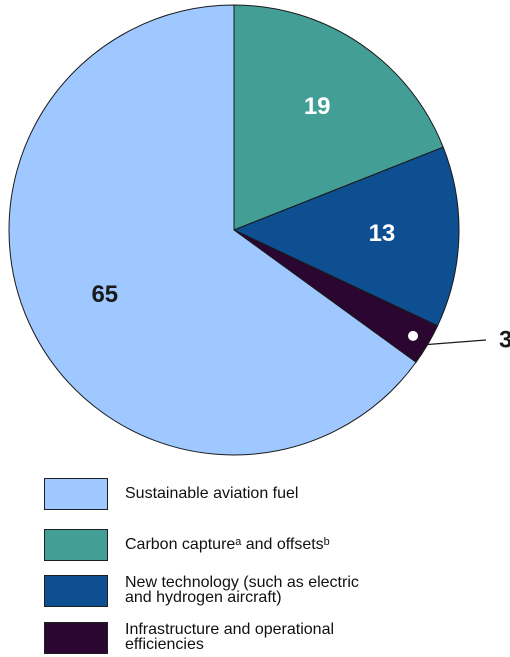 The height and width of the screenshot is (657, 510). Describe the element at coordinates (76, 545) in the screenshot. I see `legend-swatch-carbon-capture-and-offsets` at that location.